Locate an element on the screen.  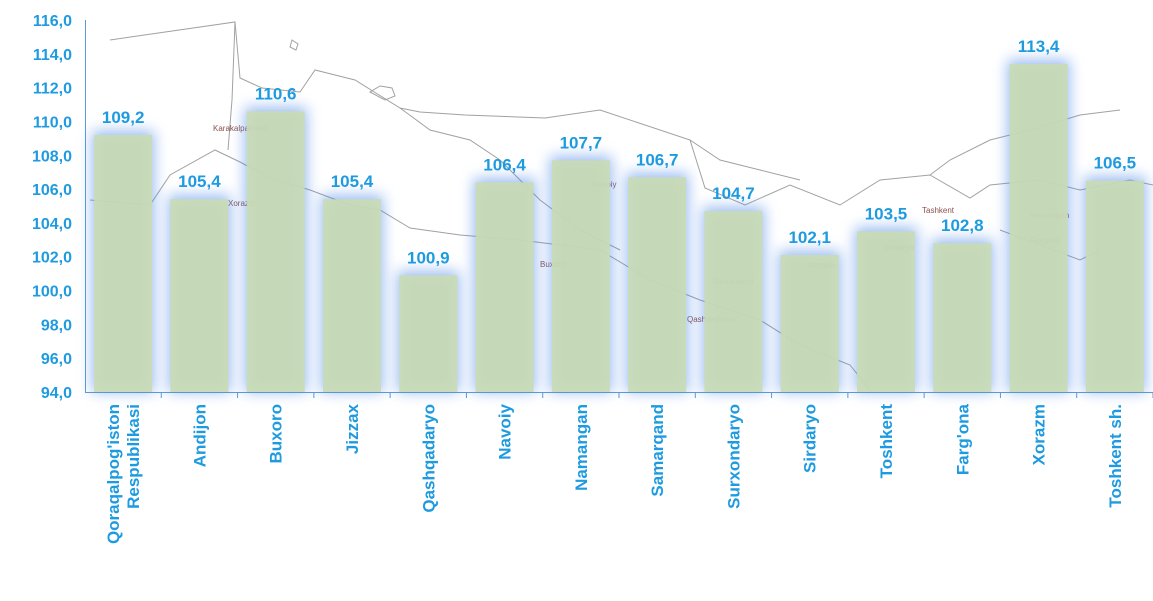
category-label: Buxoro is located at coordinates (276, 434).